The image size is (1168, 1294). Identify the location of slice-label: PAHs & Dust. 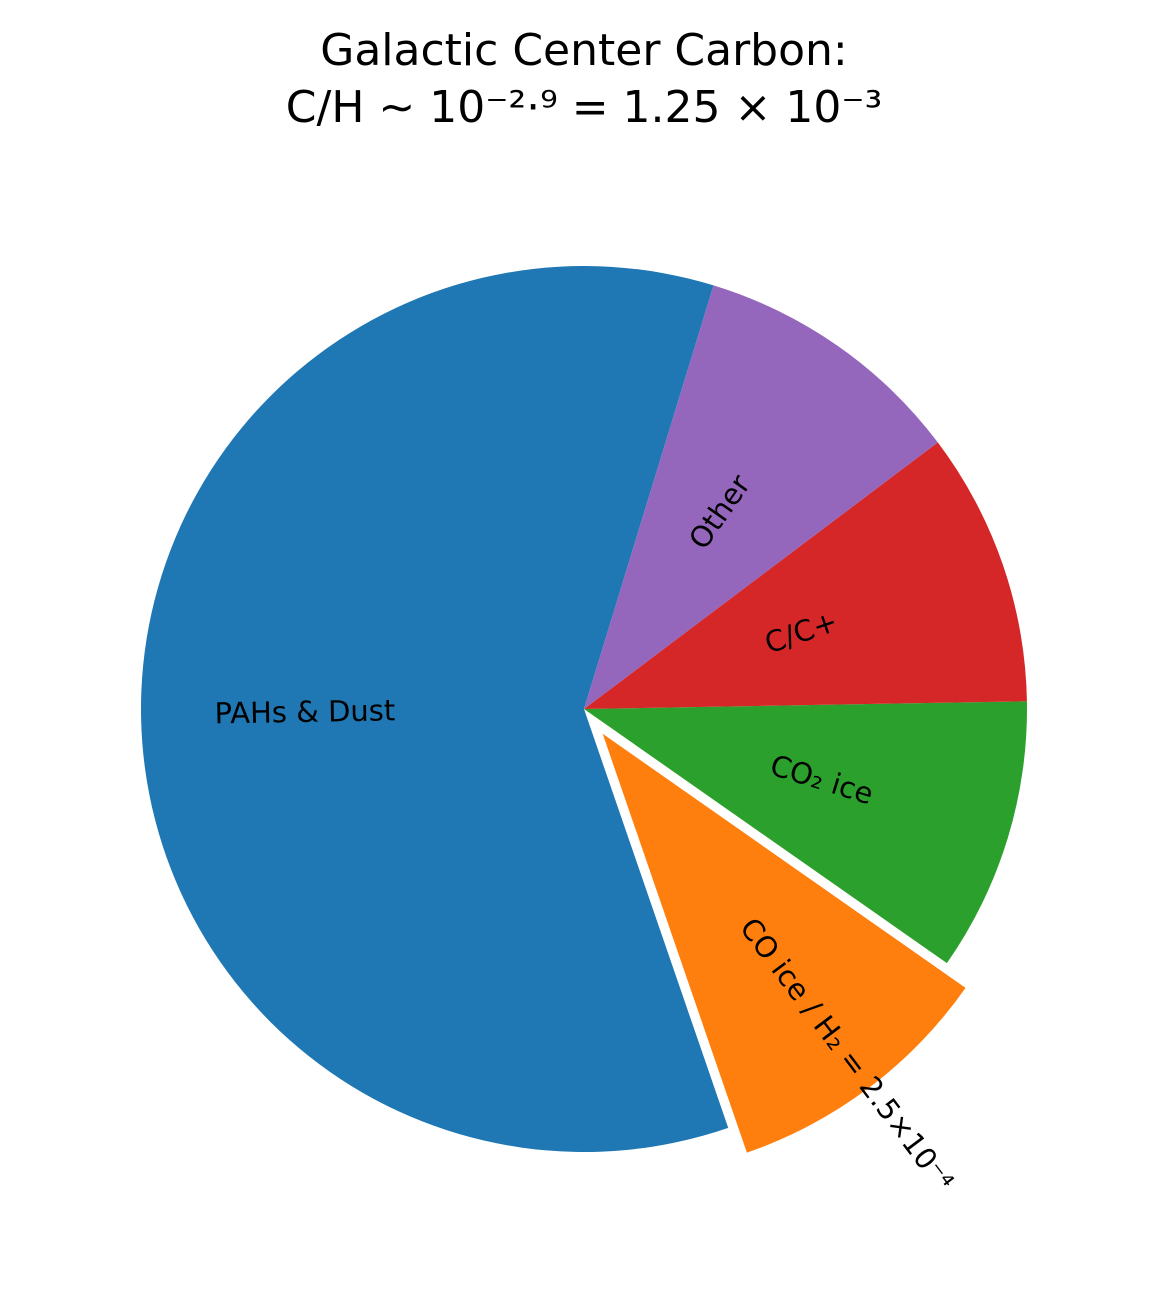
(304, 711).